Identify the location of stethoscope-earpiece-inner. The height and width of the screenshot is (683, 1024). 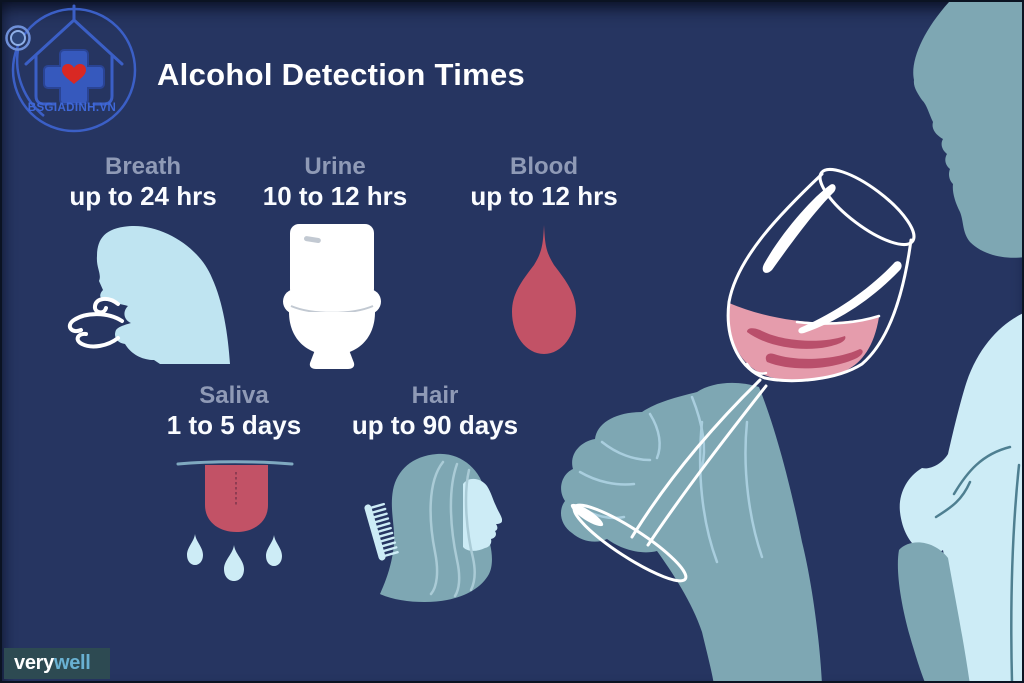
(18, 38).